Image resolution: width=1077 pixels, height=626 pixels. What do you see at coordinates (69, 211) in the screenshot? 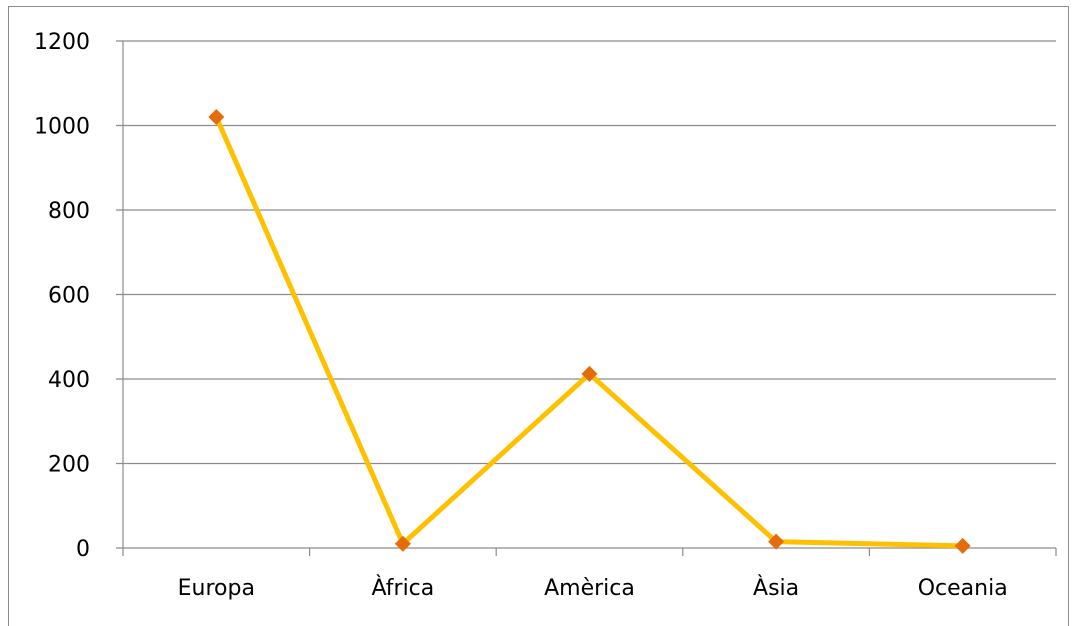
I see `y-tick-label: 800` at bounding box center [69, 211].